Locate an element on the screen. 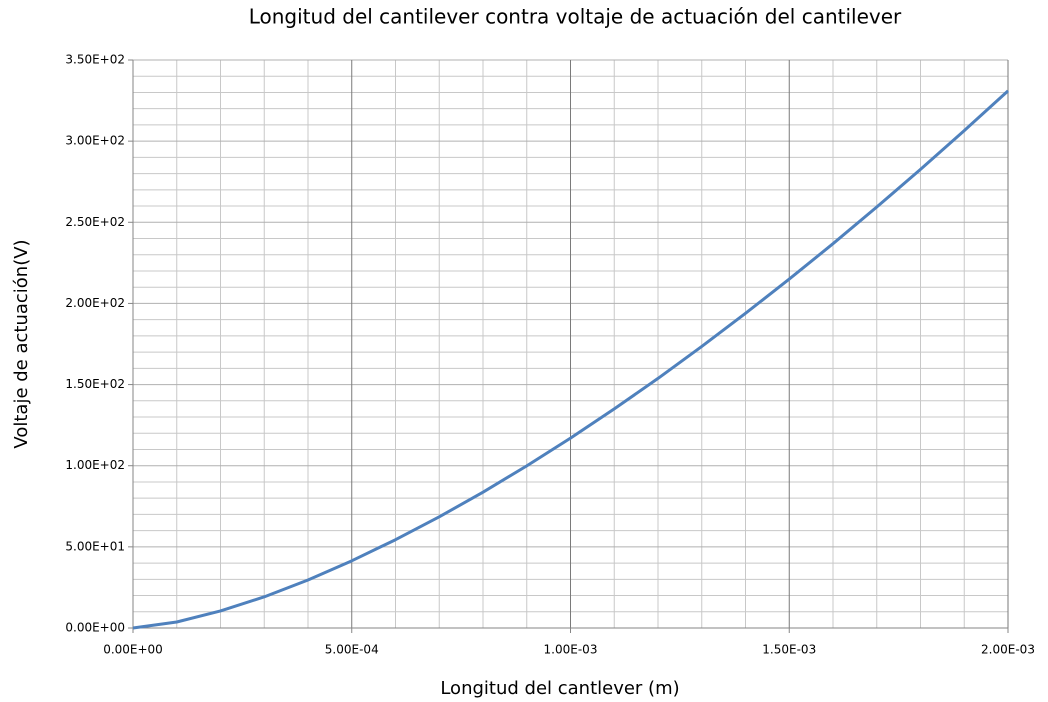 The width and height of the screenshot is (1048, 702). y-tick-label: 3.50E+02 is located at coordinates (95, 60).